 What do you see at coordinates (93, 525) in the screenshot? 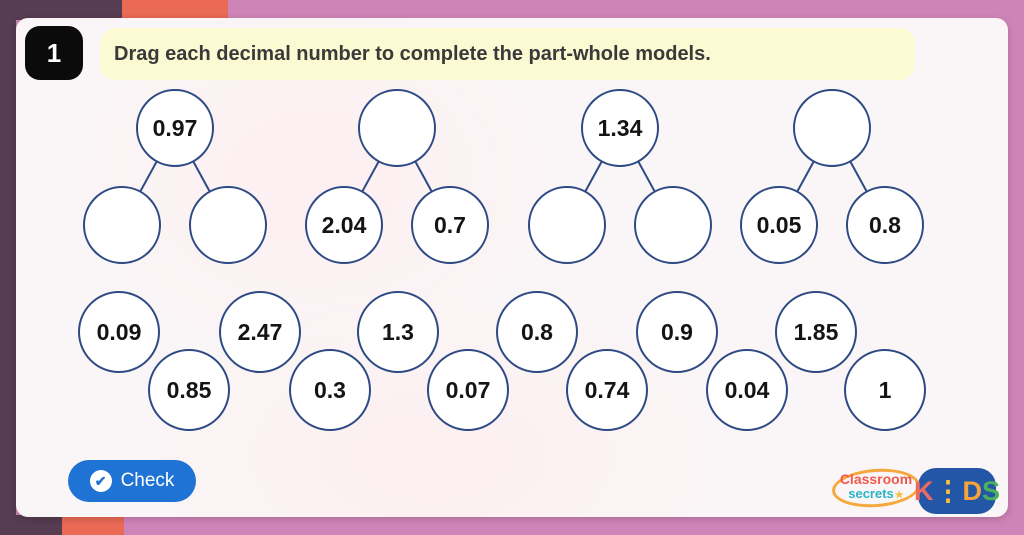
I see `frame-bottom-orange` at bounding box center [93, 525].